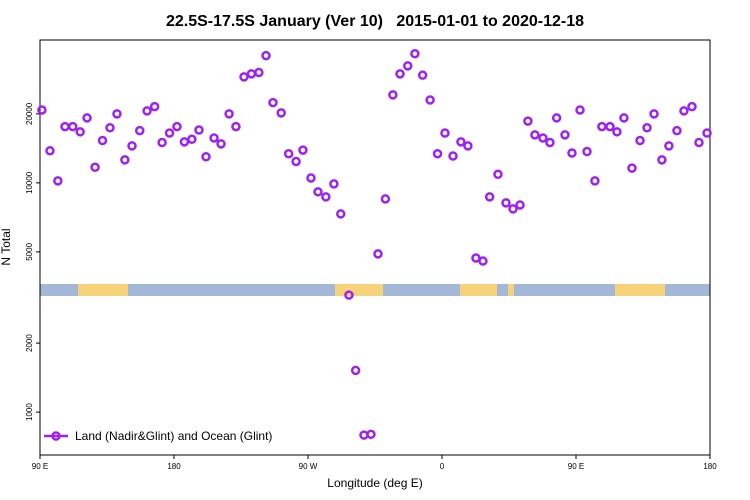 This screenshot has width=750, height=500. What do you see at coordinates (29, 343) in the screenshot?
I see `y-tick-label: 2000` at bounding box center [29, 343].